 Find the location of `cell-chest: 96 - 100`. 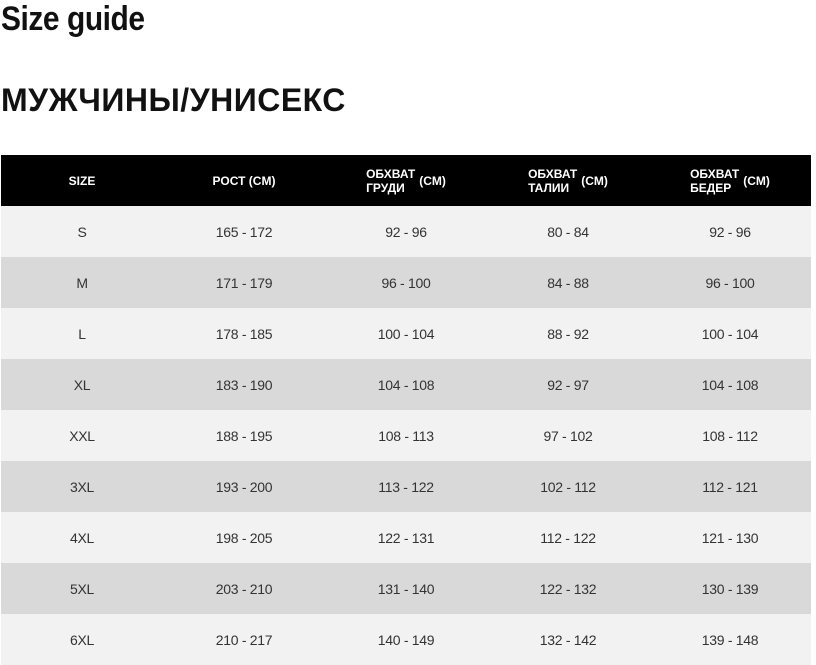

cell-chest: 96 - 100 is located at coordinates (406, 282).